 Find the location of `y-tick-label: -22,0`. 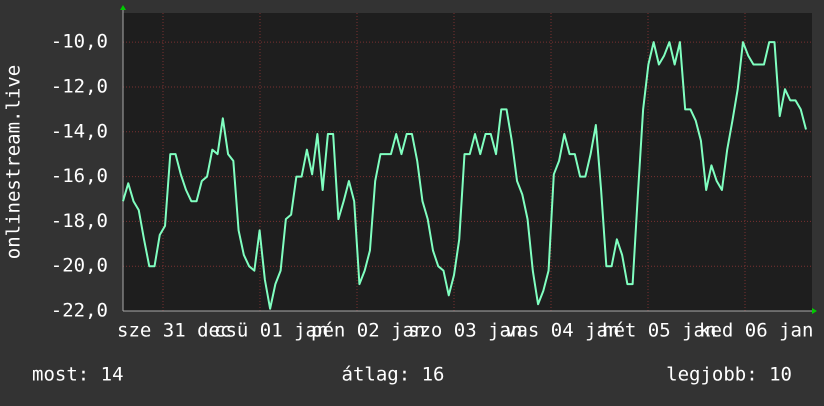

y-tick-label: -22,0 is located at coordinates (79, 311).